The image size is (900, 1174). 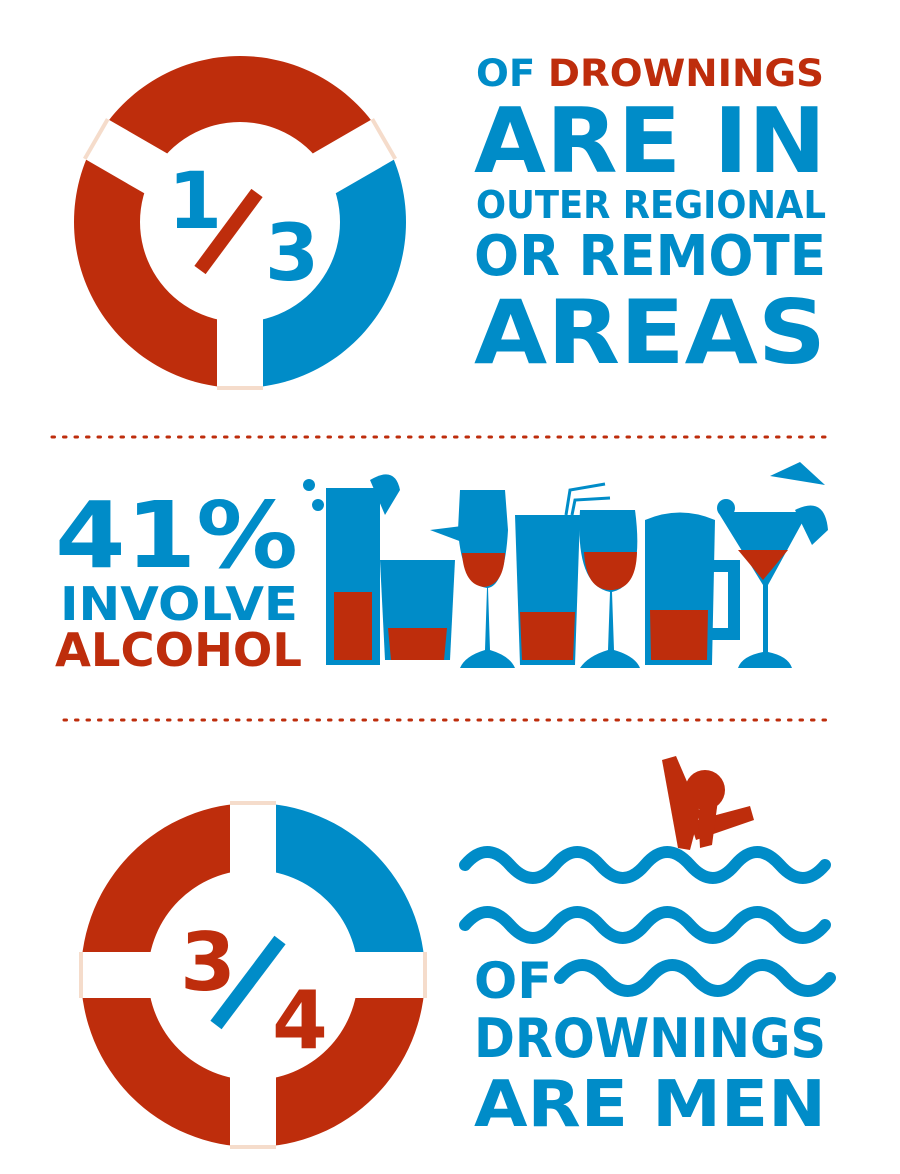 I want to click on umbrella, so click(x=797, y=473).